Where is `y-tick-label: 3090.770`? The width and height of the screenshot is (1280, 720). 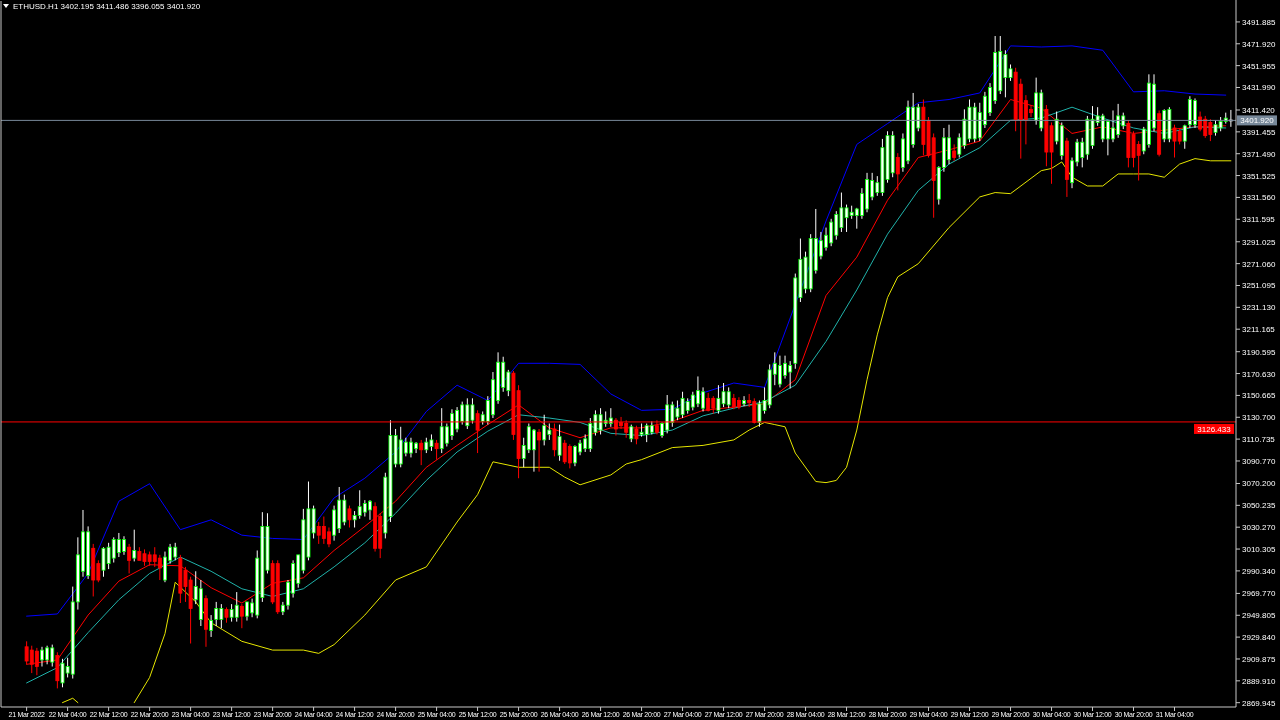
y-tick-label: 3090.770 is located at coordinates (1259, 461).